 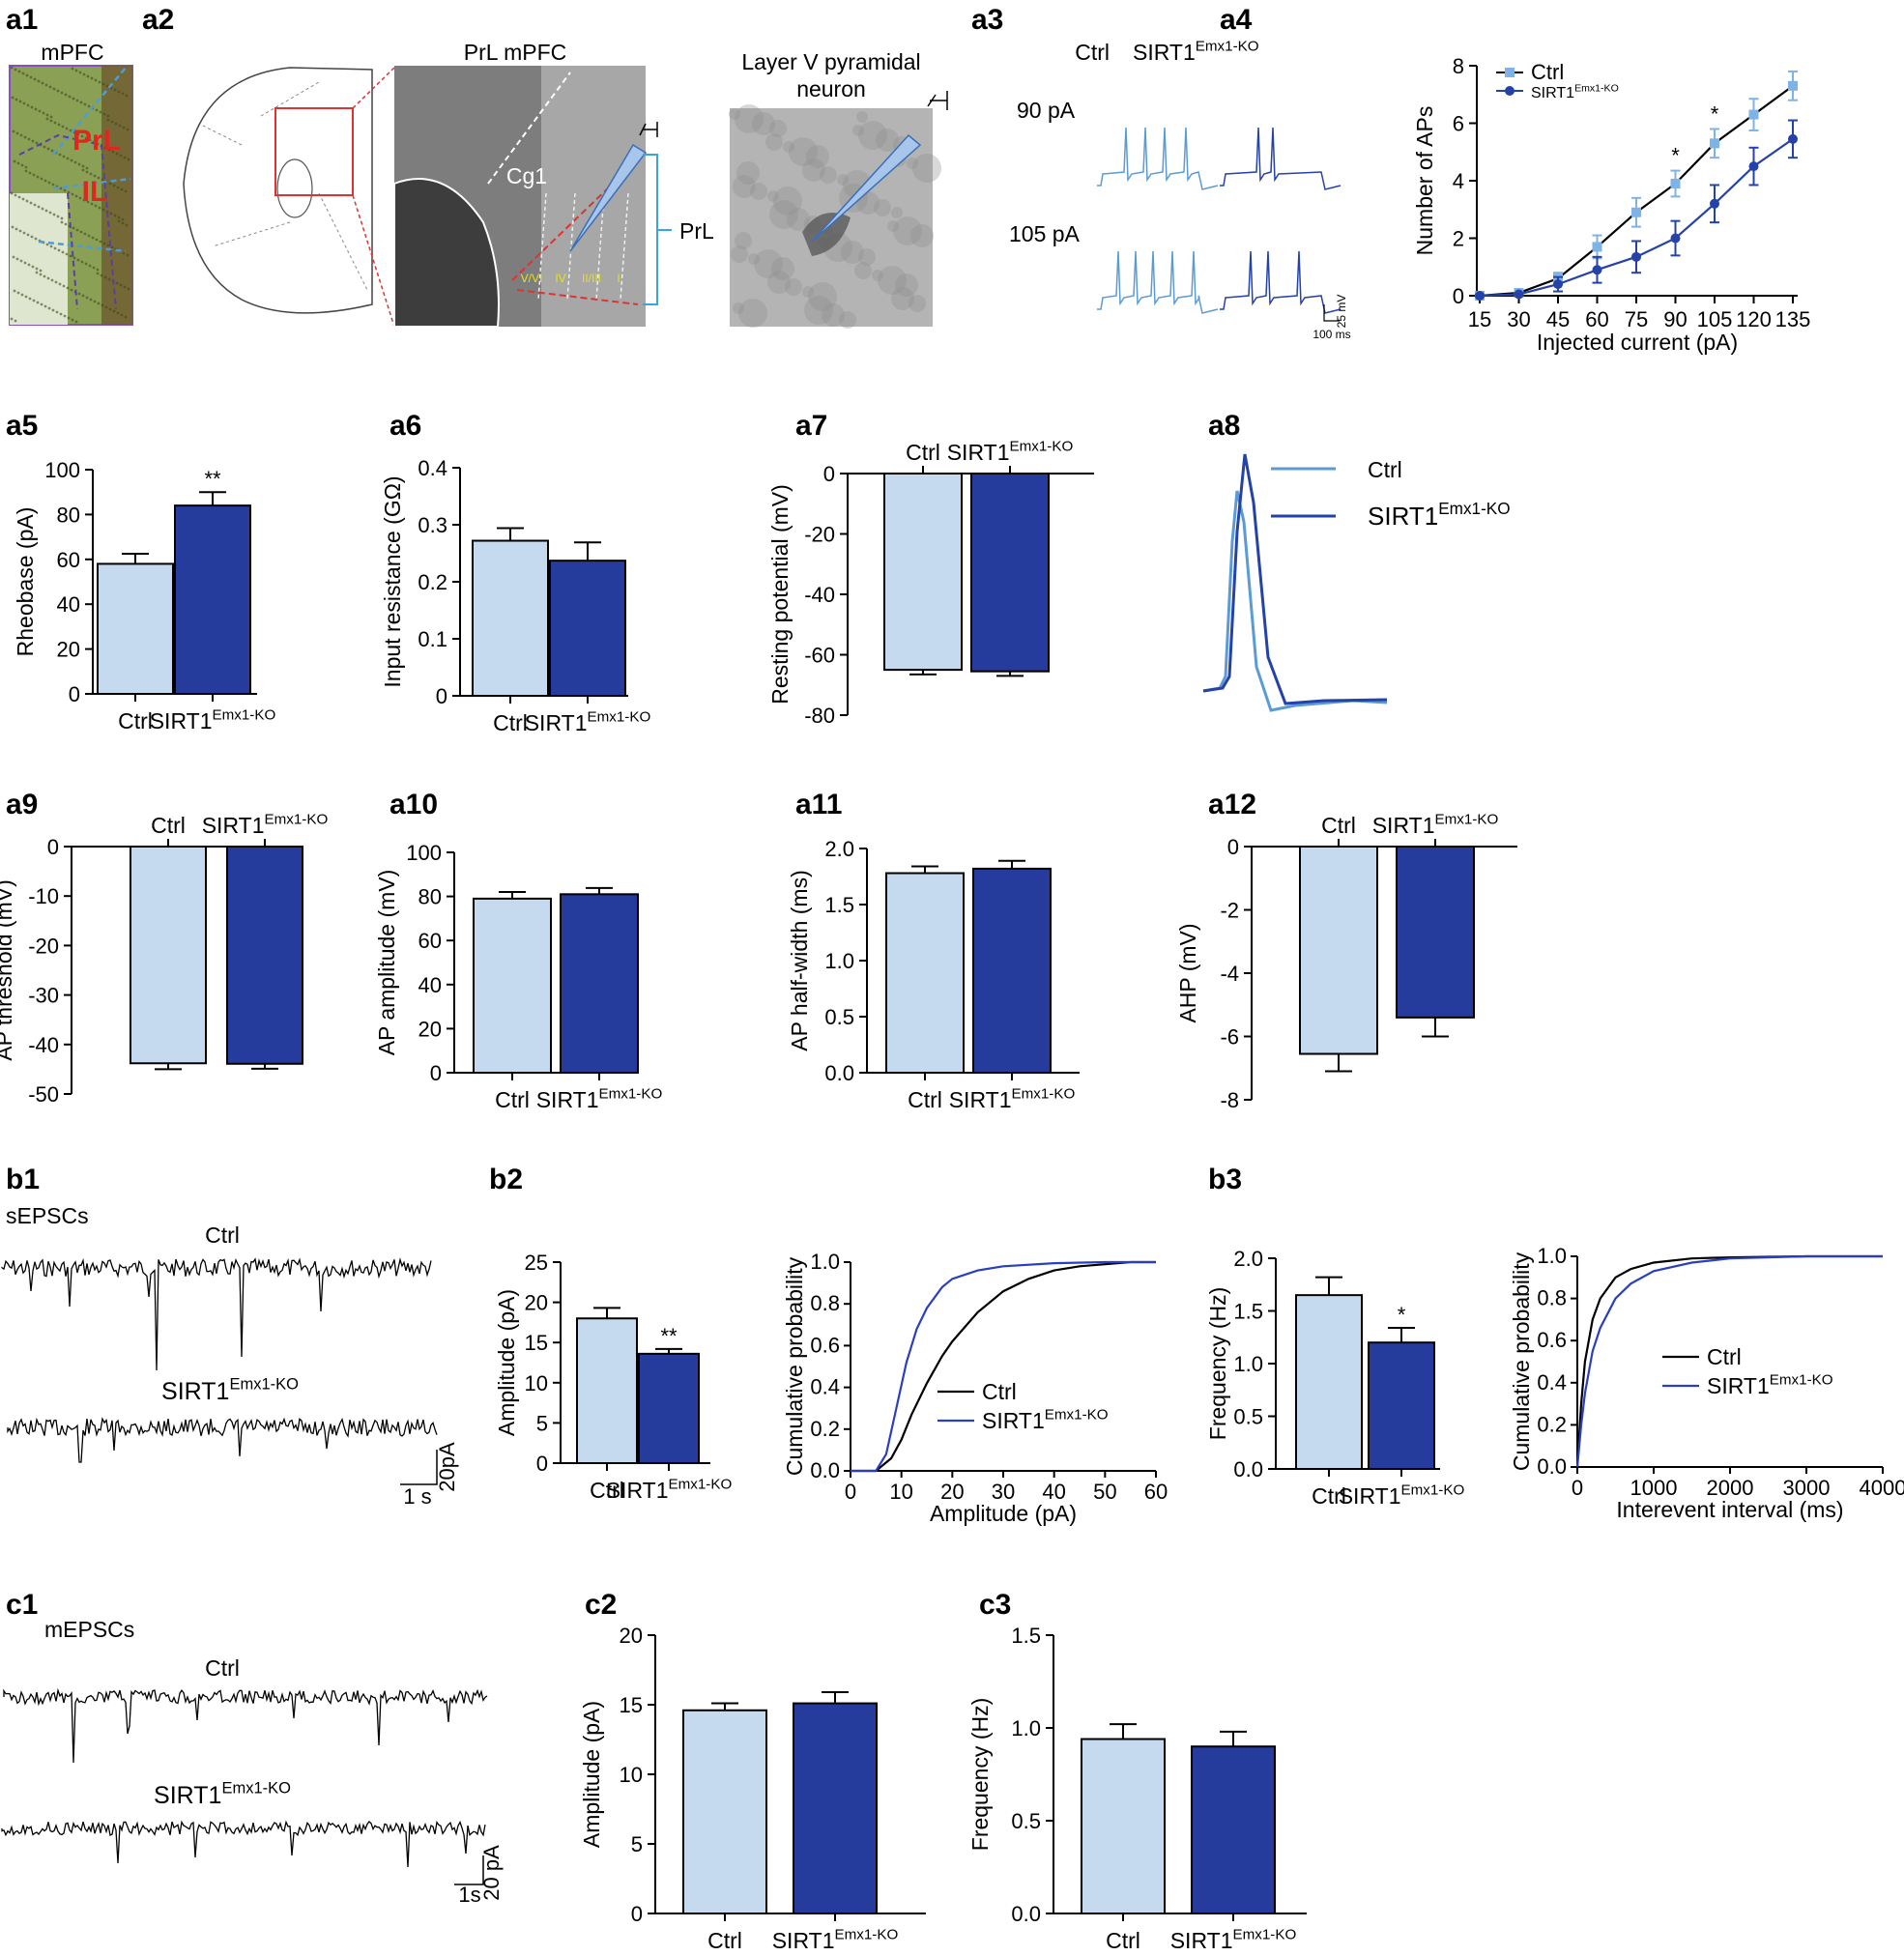 What do you see at coordinates (1232, 804) in the screenshot?
I see `panel-label-a12: a12` at bounding box center [1232, 804].